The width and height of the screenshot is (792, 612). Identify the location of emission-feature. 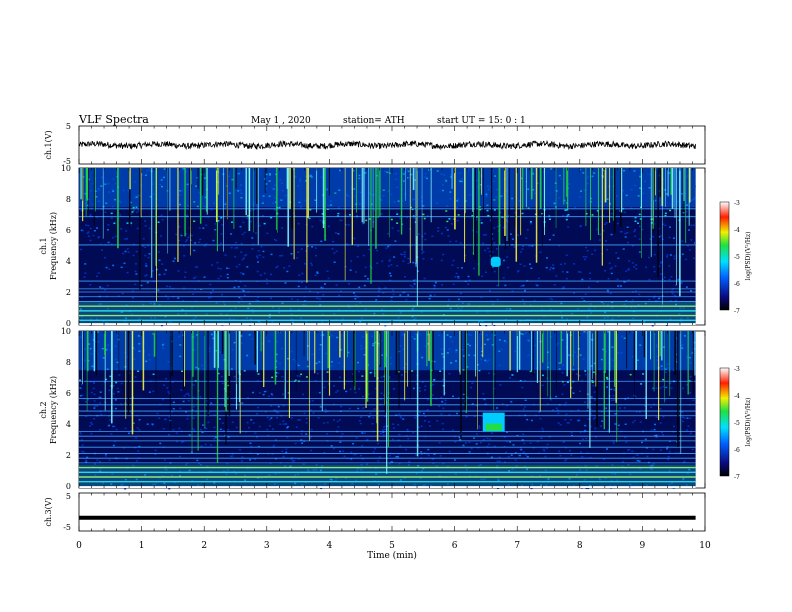
(495, 261).